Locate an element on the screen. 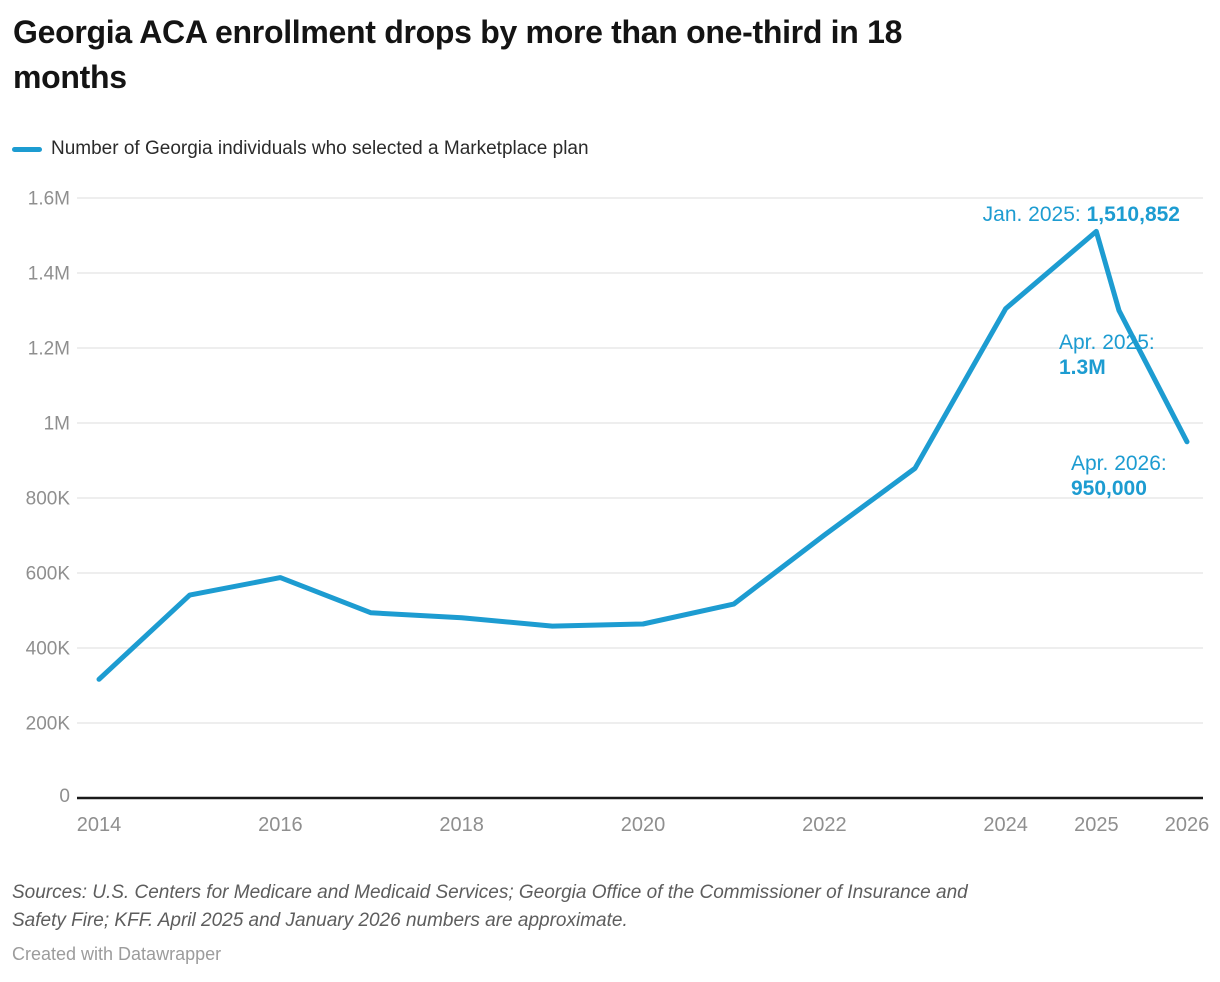  y-tick-label-1M: 1M is located at coordinates (57, 424).